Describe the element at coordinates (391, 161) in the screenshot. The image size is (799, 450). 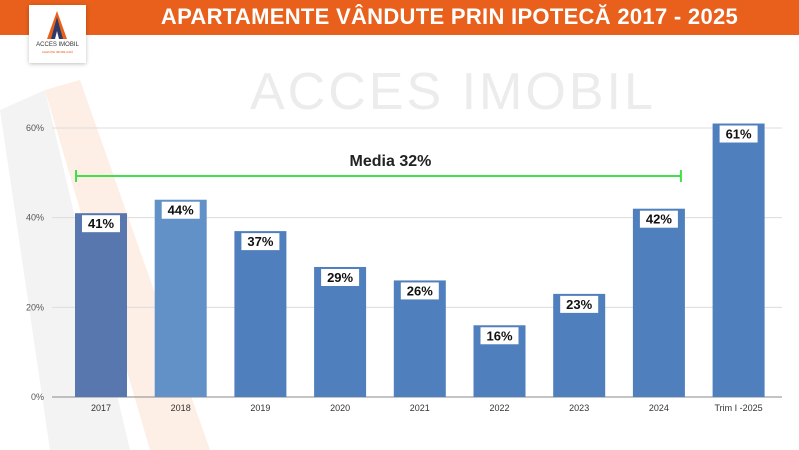
I see `average-label: Media 32%` at that location.